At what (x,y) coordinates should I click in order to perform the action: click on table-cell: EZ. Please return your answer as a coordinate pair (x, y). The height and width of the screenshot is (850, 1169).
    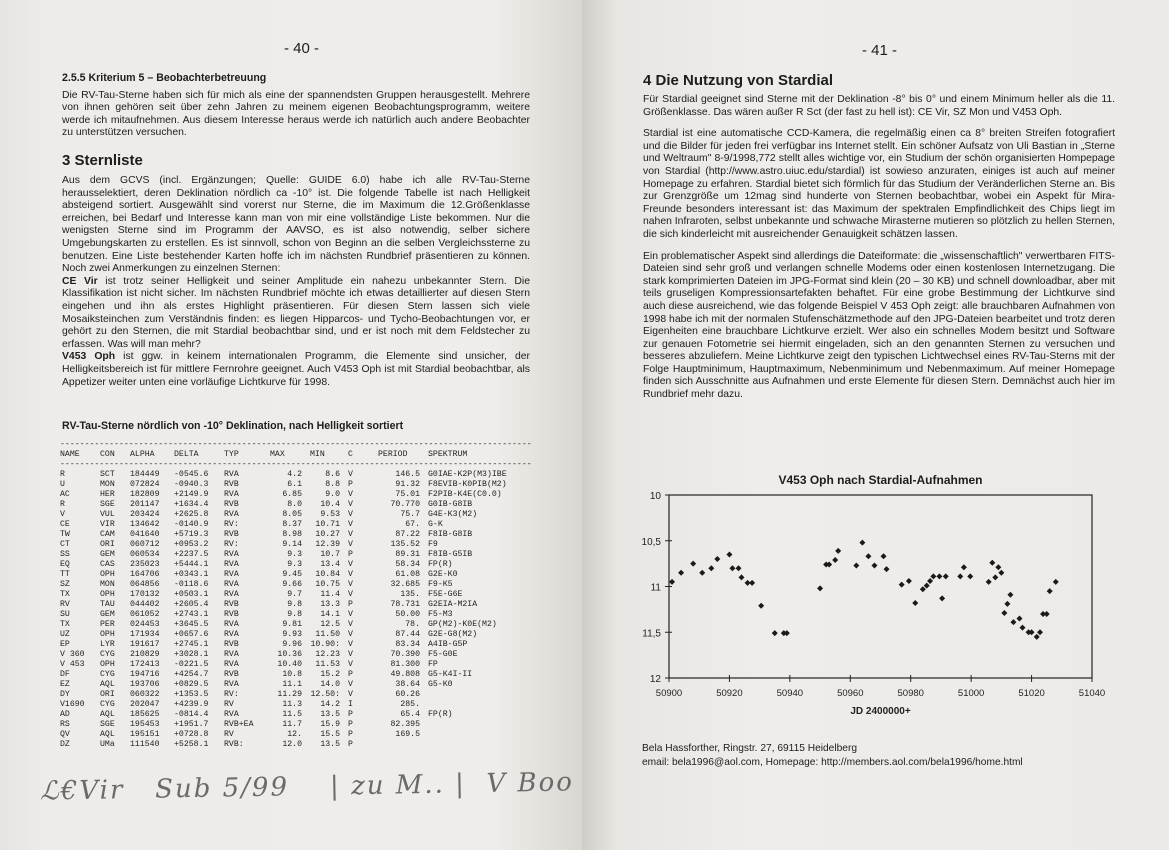
    Looking at the image, I should click on (65, 684).